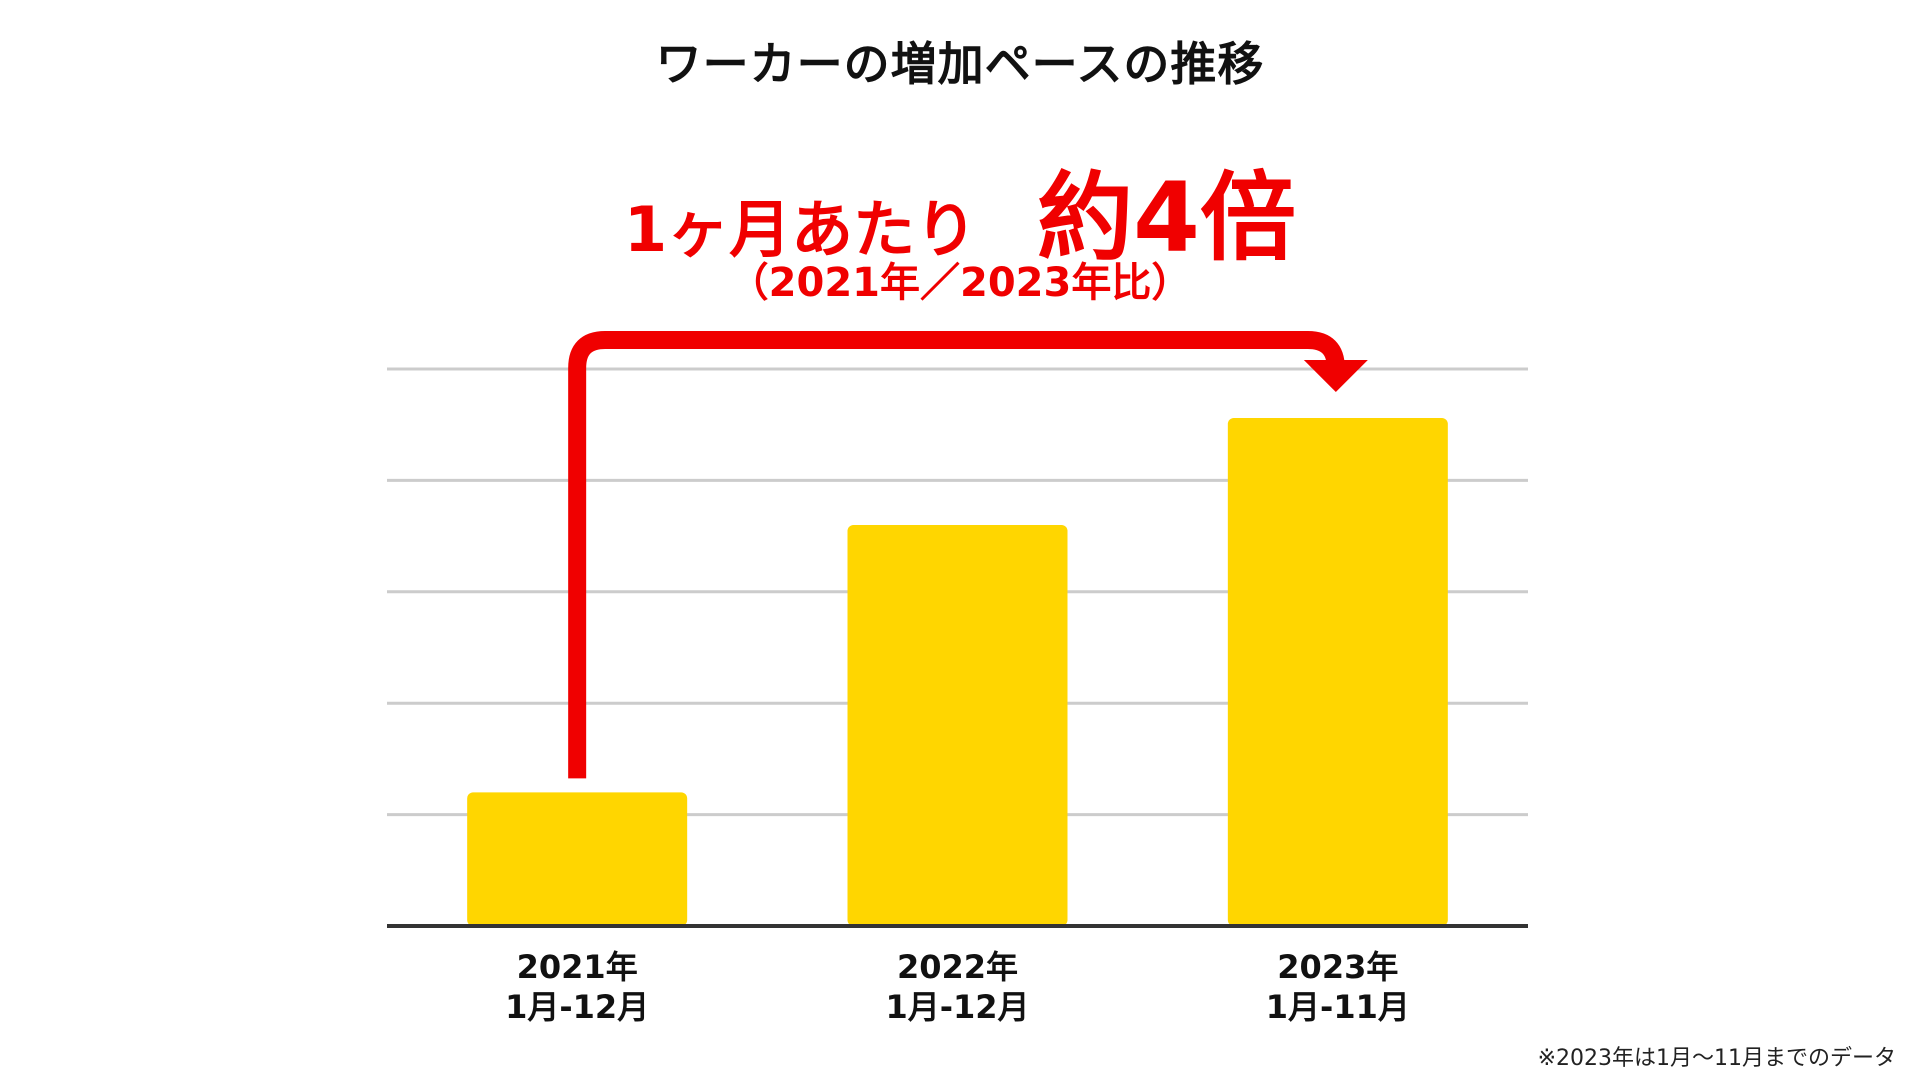 The image size is (1920, 1080). I want to click on headline-value: 約4倍, so click(1166, 218).